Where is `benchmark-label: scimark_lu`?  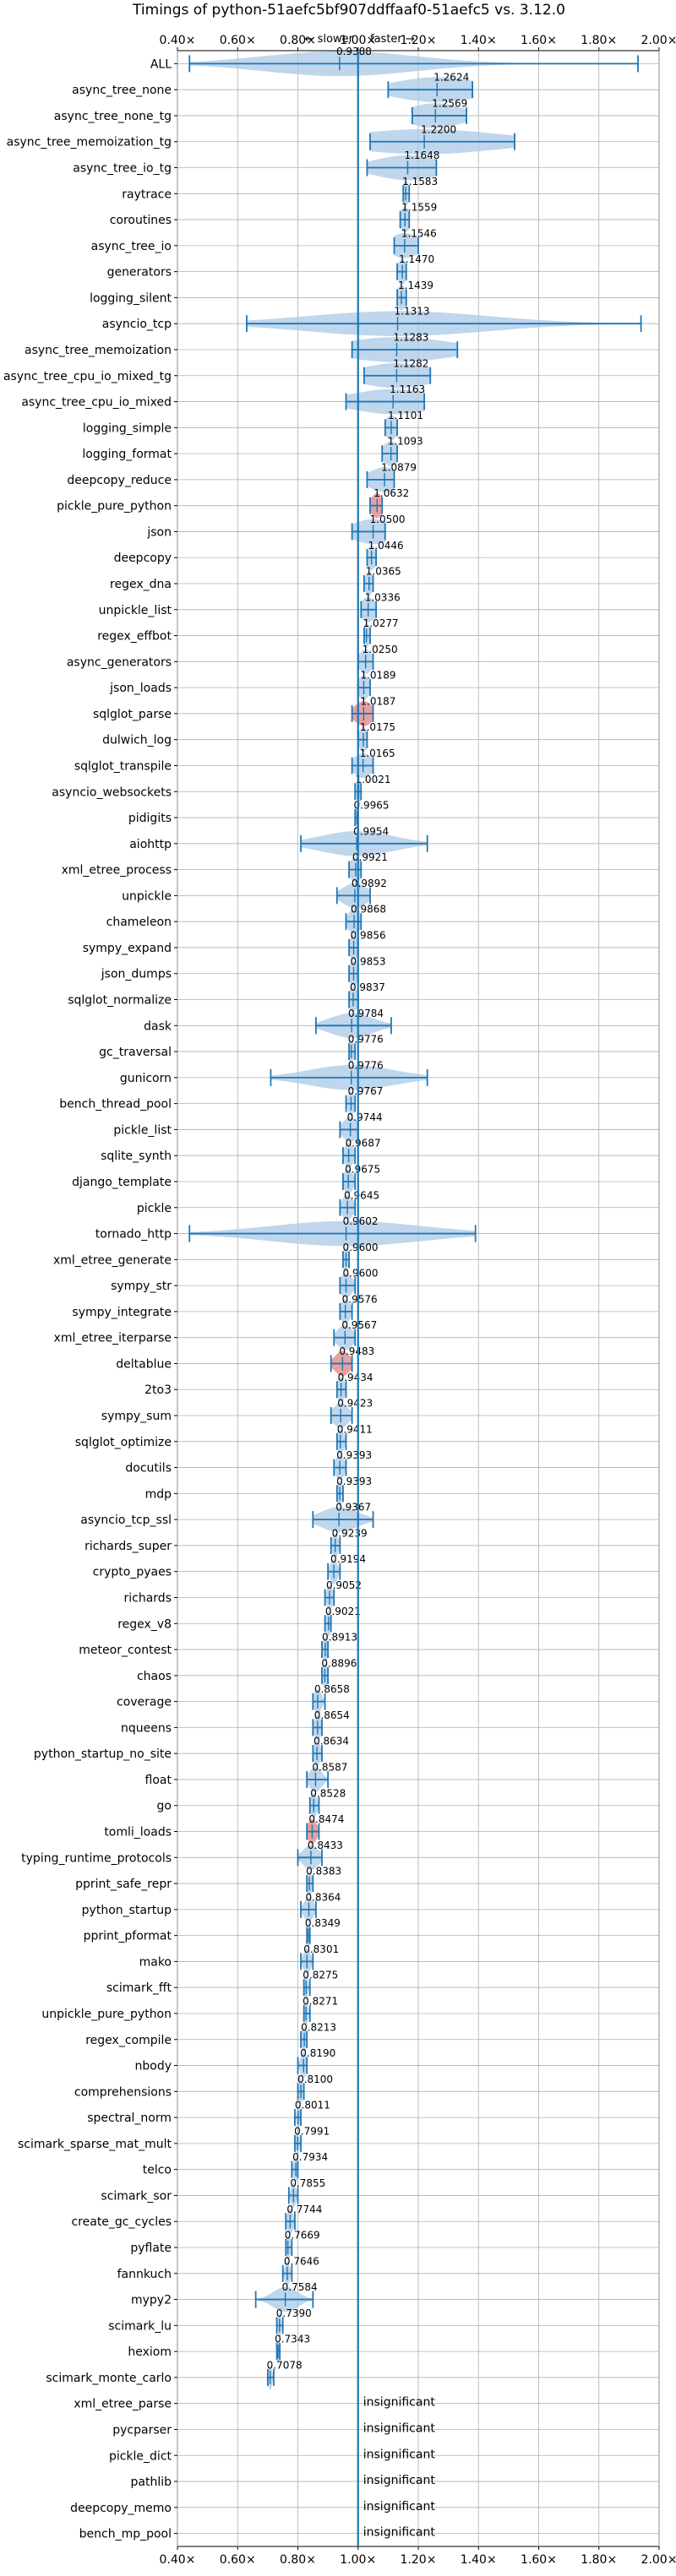 benchmark-label: scimark_lu is located at coordinates (140, 2326).